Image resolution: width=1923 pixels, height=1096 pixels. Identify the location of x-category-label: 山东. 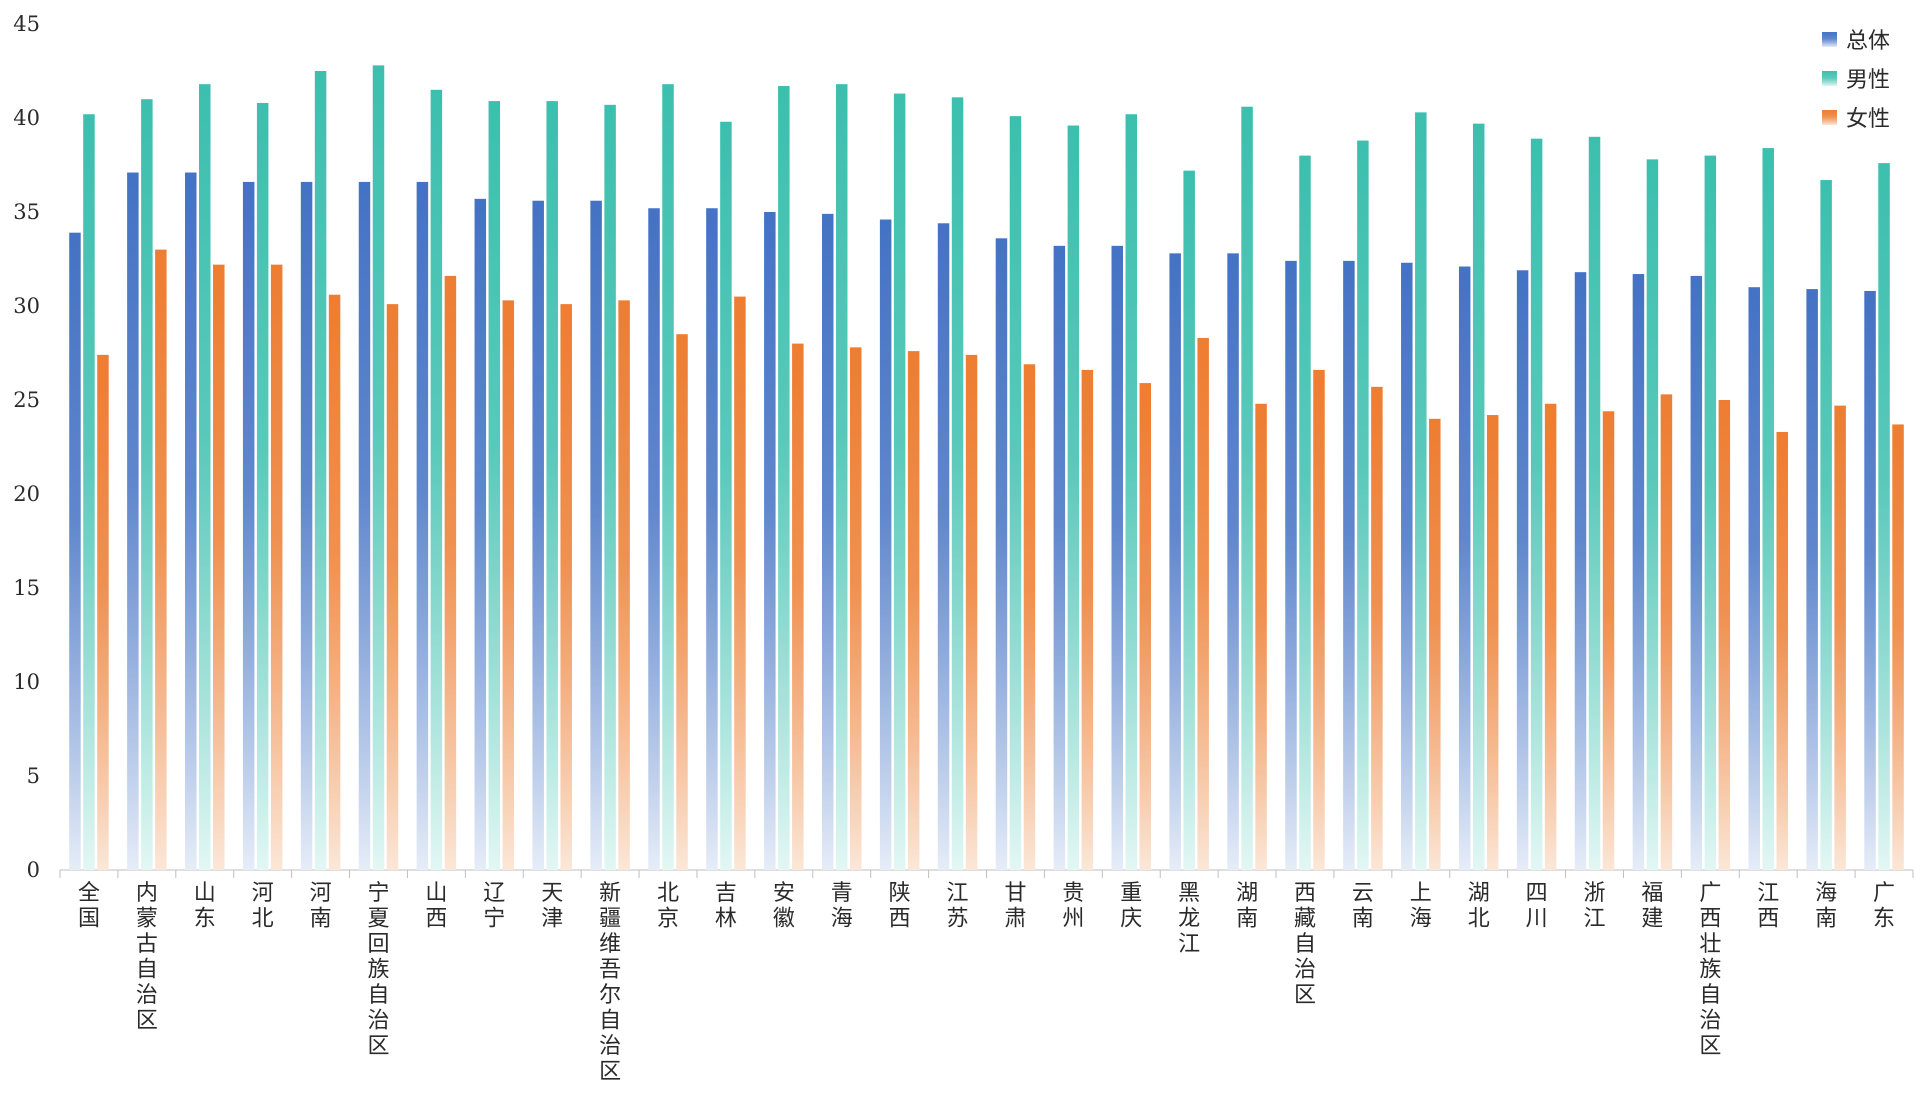
(205, 906).